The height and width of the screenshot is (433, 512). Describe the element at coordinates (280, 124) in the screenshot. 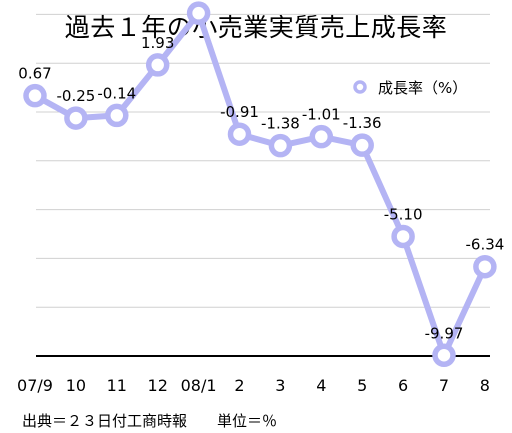

I see `data-label: -1.38` at that location.